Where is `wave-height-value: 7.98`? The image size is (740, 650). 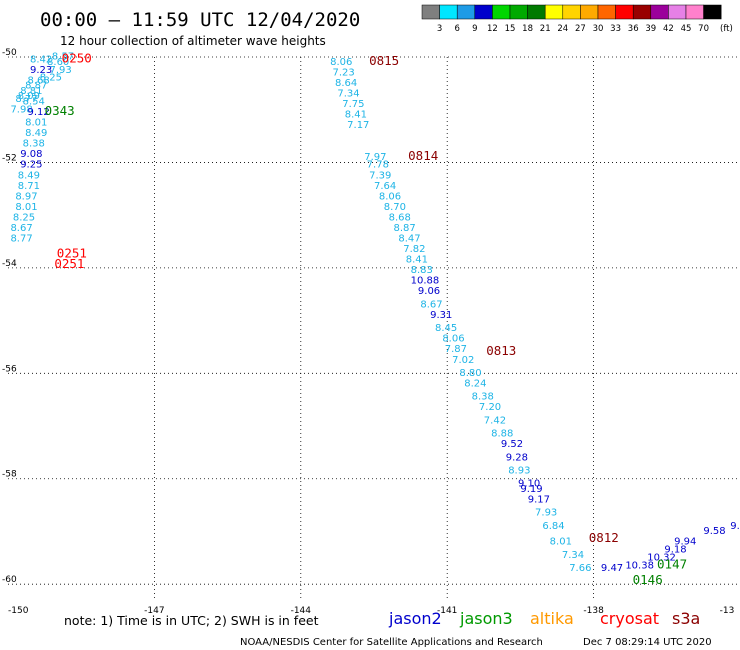
wave-height-value: 7.98 is located at coordinates (21, 109).